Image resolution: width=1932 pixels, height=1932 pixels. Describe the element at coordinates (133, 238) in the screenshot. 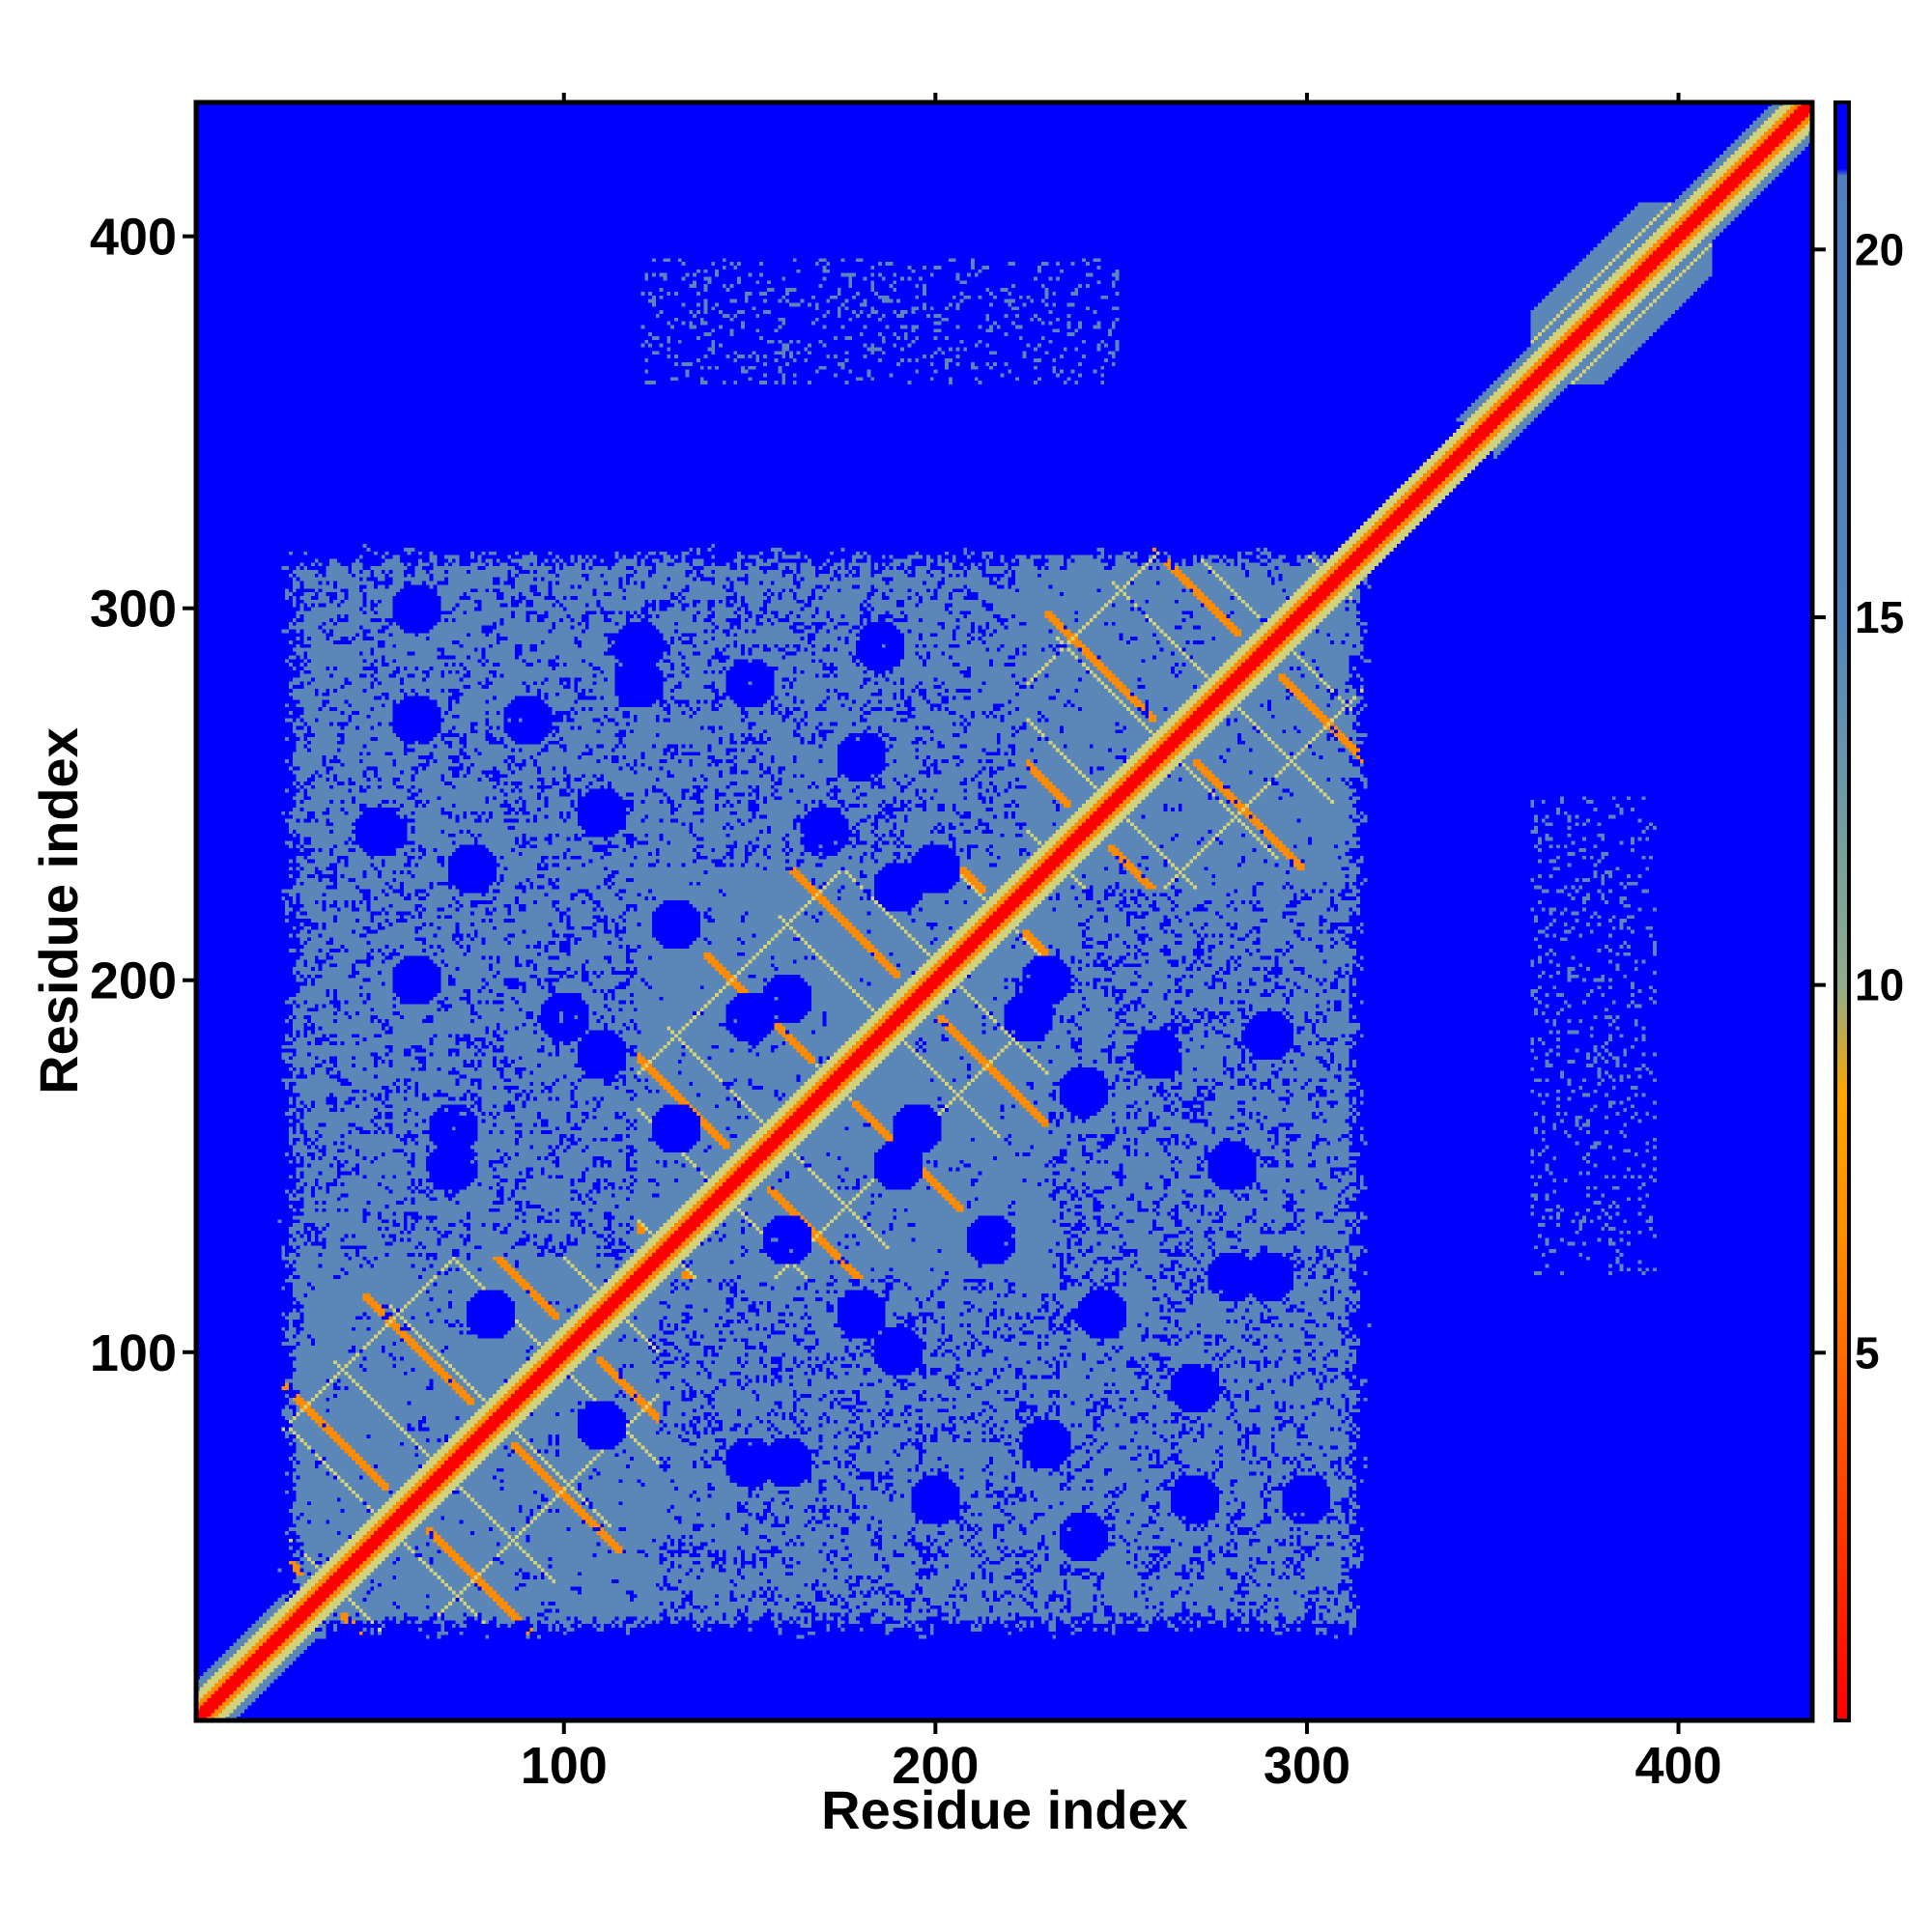

I see `y-tick-label: 400` at that location.